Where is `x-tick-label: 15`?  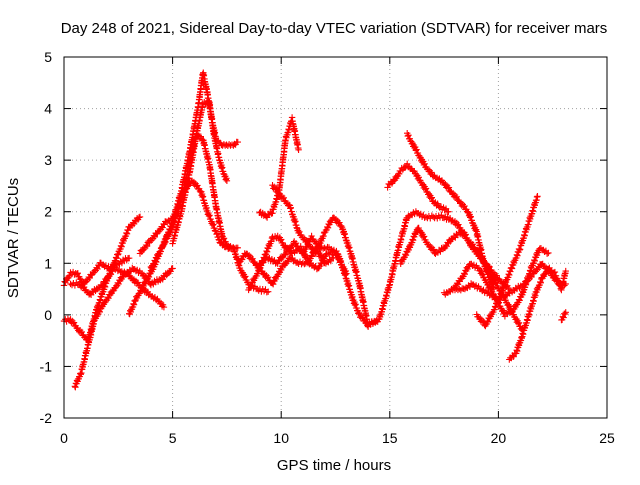 x-tick-label: 15 is located at coordinates (390, 438).